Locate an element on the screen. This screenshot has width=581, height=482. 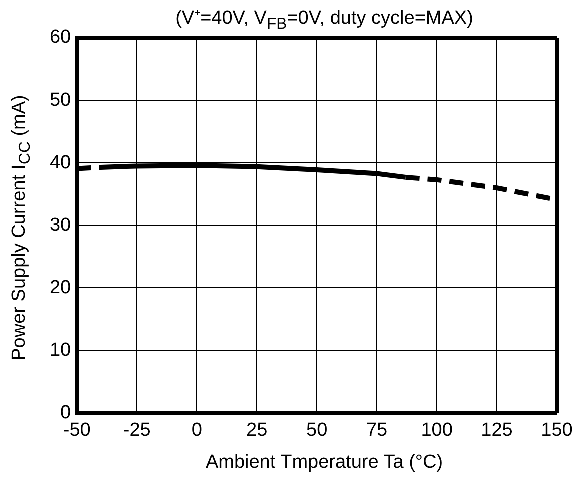
x-tick-label: 150 is located at coordinates (557, 430).